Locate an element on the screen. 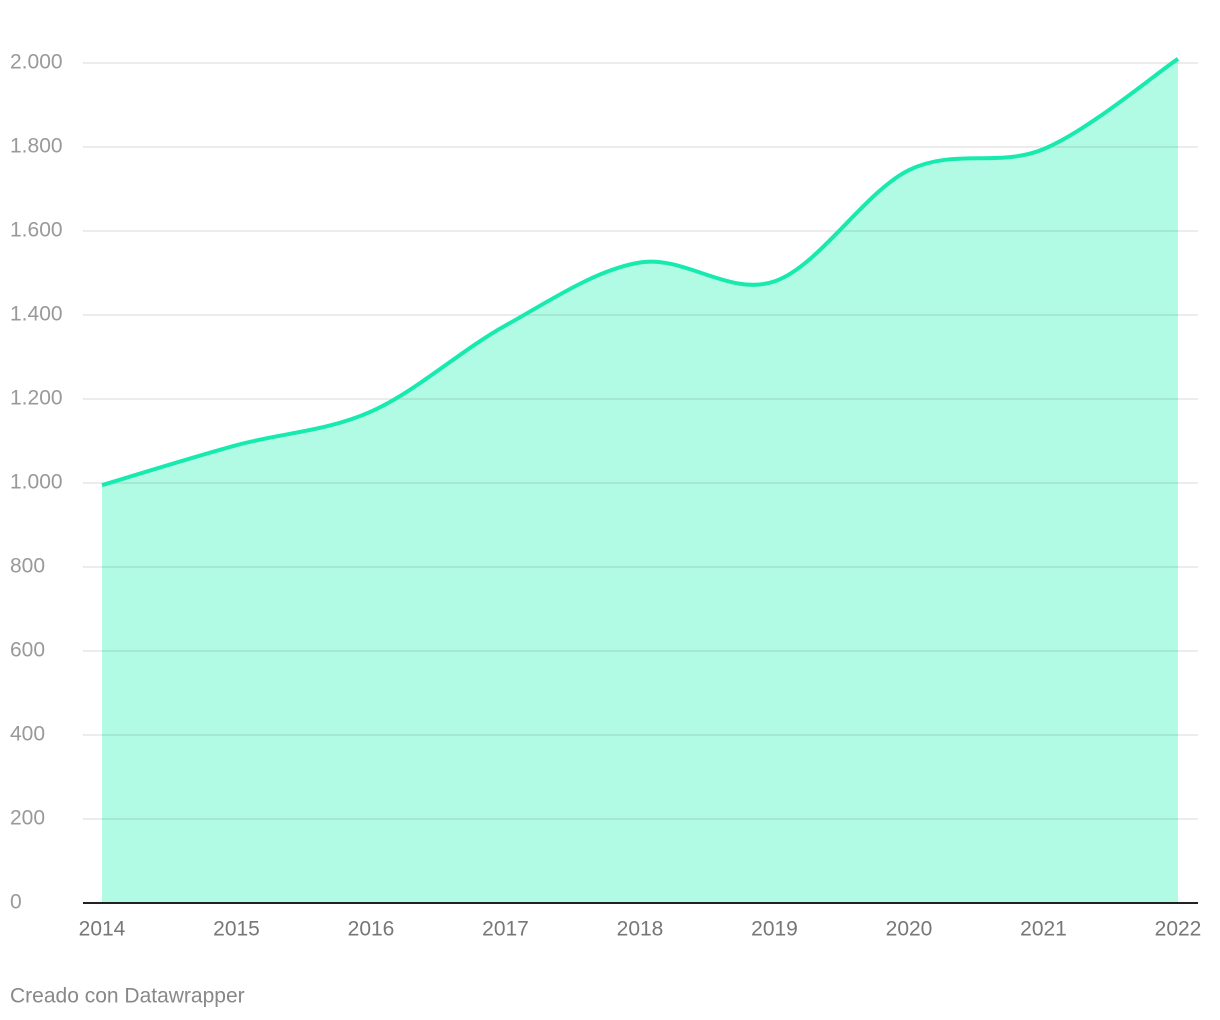 The height and width of the screenshot is (1020, 1220). y-tick-label: 400 is located at coordinates (27, 734).